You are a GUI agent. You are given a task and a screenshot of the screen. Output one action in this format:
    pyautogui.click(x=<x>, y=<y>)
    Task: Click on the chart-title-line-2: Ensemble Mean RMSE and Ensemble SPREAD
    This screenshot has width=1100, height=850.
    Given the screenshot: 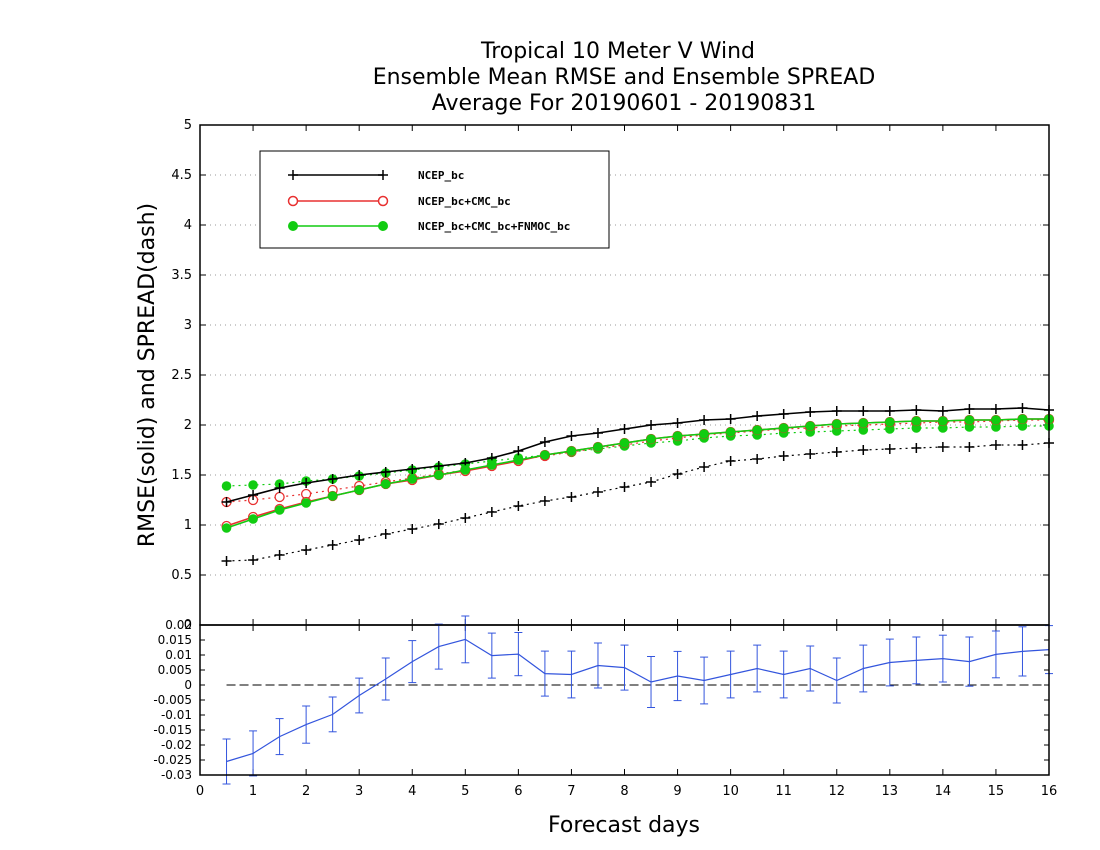 What is the action you would take?
    pyautogui.click(x=624, y=77)
    